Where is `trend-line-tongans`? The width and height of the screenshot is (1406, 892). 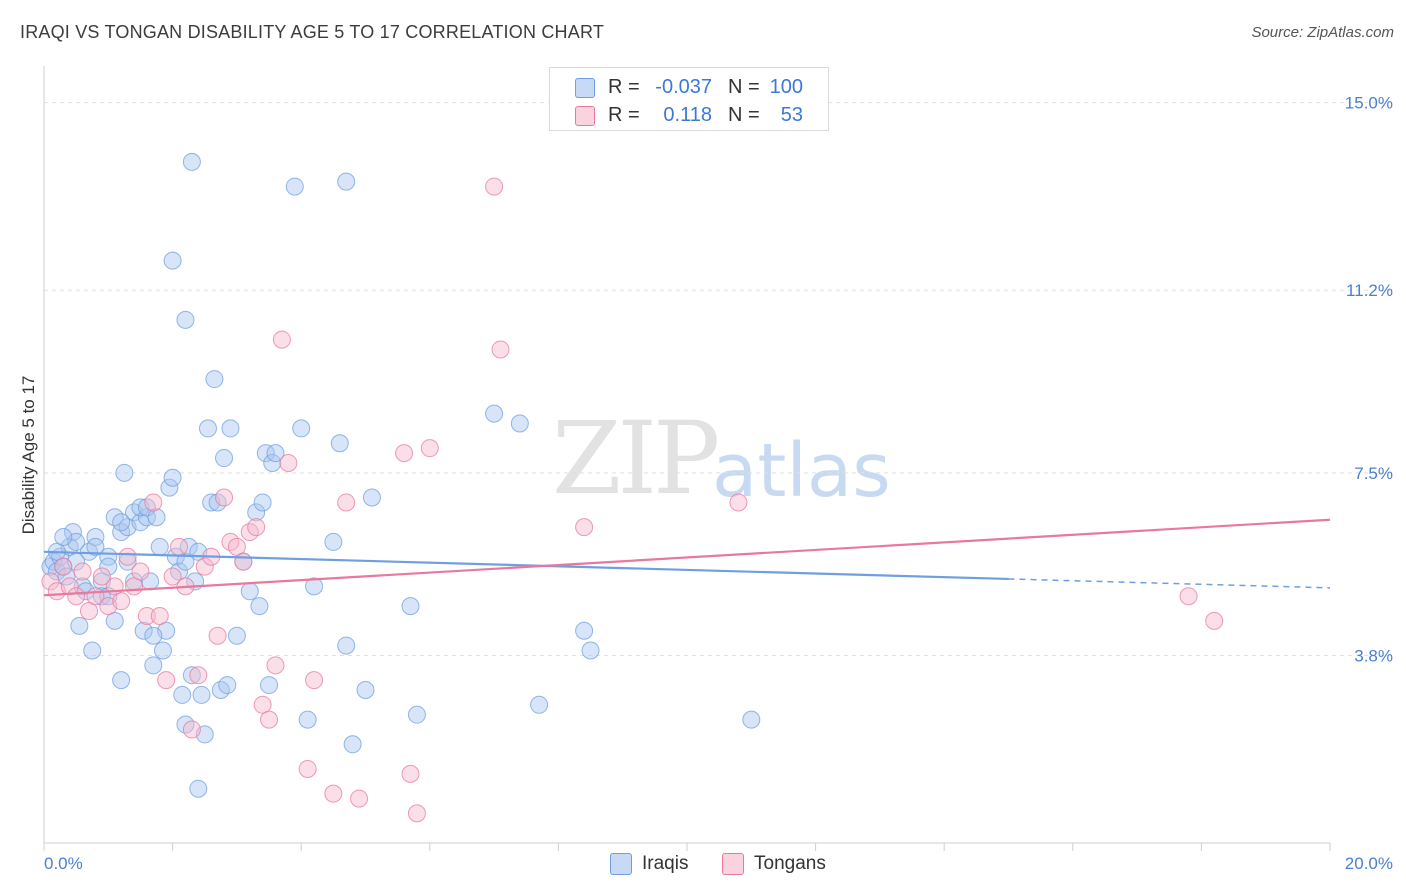 trend-line-tongans is located at coordinates (687, 557).